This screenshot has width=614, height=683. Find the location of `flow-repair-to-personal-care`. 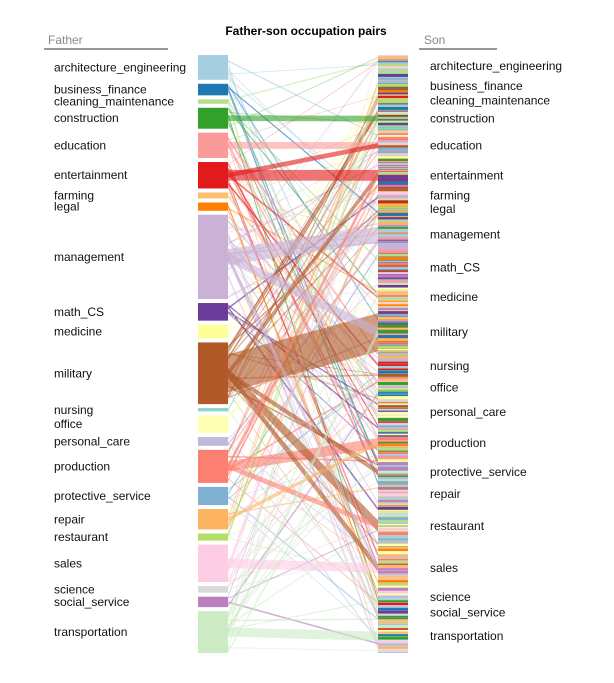

flow-repair-to-personal-care is located at coordinates (303, 461).